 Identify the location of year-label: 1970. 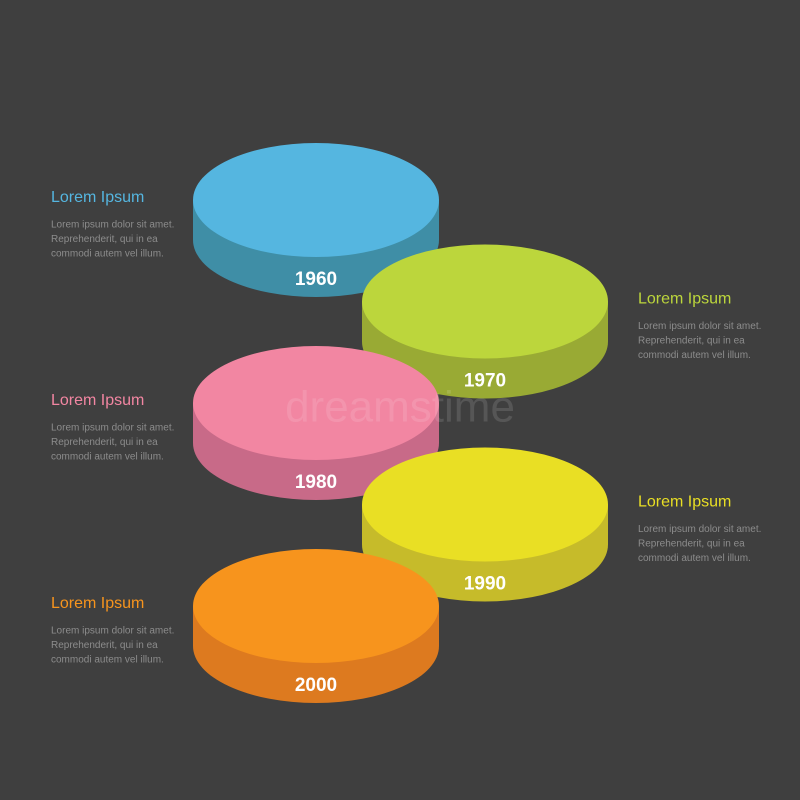
(485, 381).